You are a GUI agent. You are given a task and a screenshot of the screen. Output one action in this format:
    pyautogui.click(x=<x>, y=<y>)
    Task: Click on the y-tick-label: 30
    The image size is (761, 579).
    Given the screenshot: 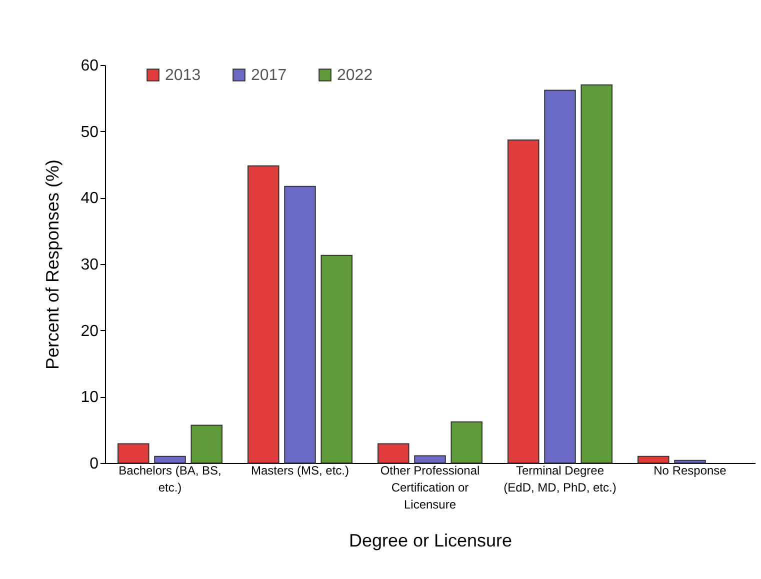 What is the action you would take?
    pyautogui.click(x=89, y=265)
    